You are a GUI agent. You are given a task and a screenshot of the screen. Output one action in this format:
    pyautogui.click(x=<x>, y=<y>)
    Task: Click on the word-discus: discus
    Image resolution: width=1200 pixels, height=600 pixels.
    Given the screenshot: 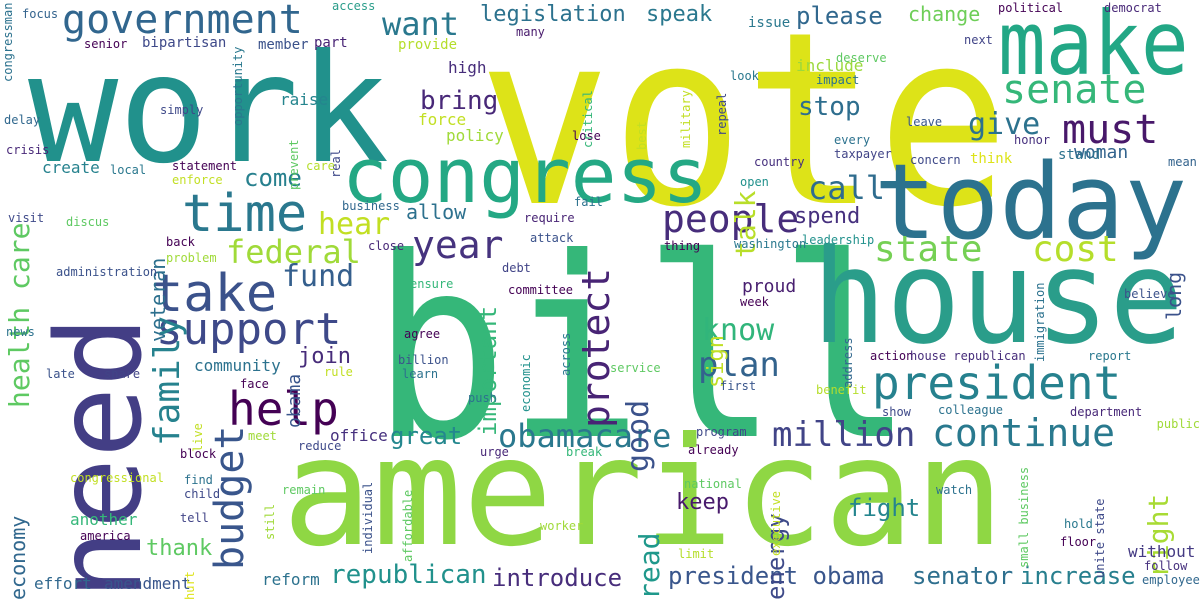 What is the action you would take?
    pyautogui.click(x=88, y=222)
    